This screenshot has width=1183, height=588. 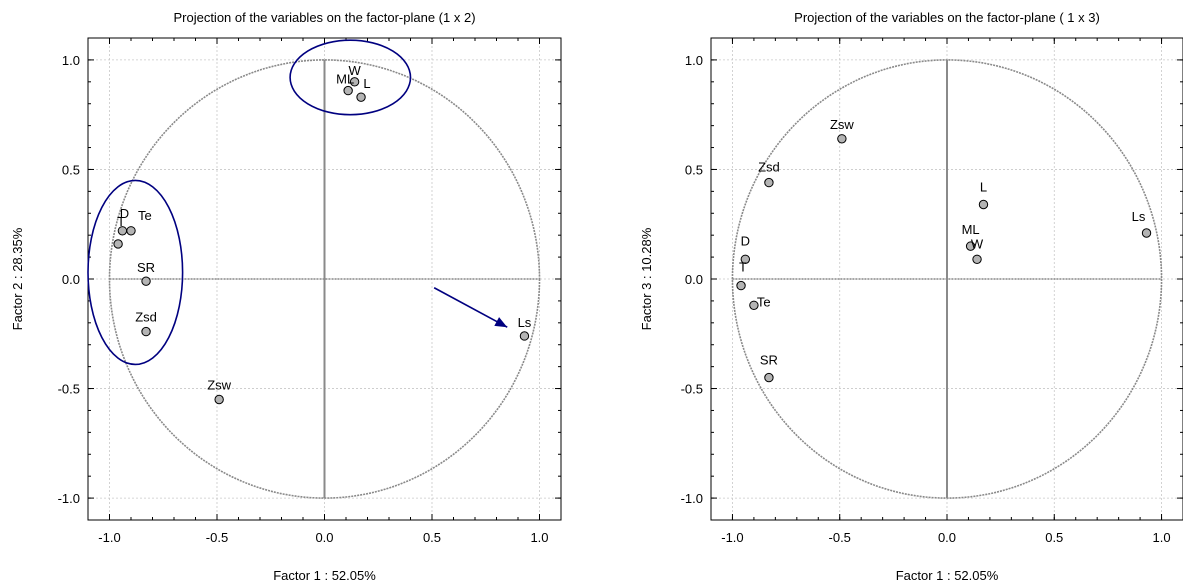 I want to click on y-axis-label: Factor 3 : 10.28%, so click(x=646, y=278).